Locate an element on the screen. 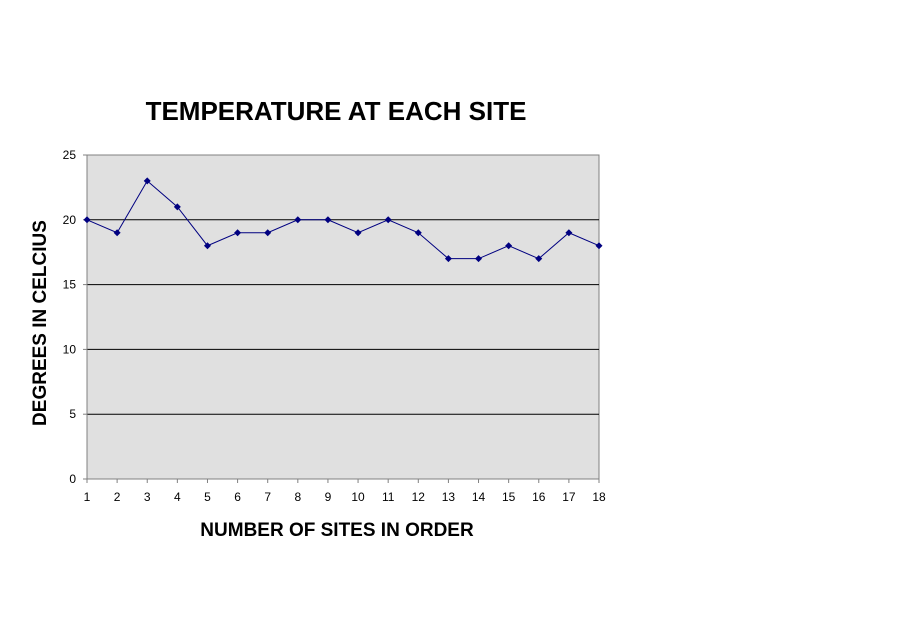  x-ticks: 1 2 3 4 5 6 7 8 9 10 11 12 13 14 15 16 17 18 is located at coordinates (345, 491).